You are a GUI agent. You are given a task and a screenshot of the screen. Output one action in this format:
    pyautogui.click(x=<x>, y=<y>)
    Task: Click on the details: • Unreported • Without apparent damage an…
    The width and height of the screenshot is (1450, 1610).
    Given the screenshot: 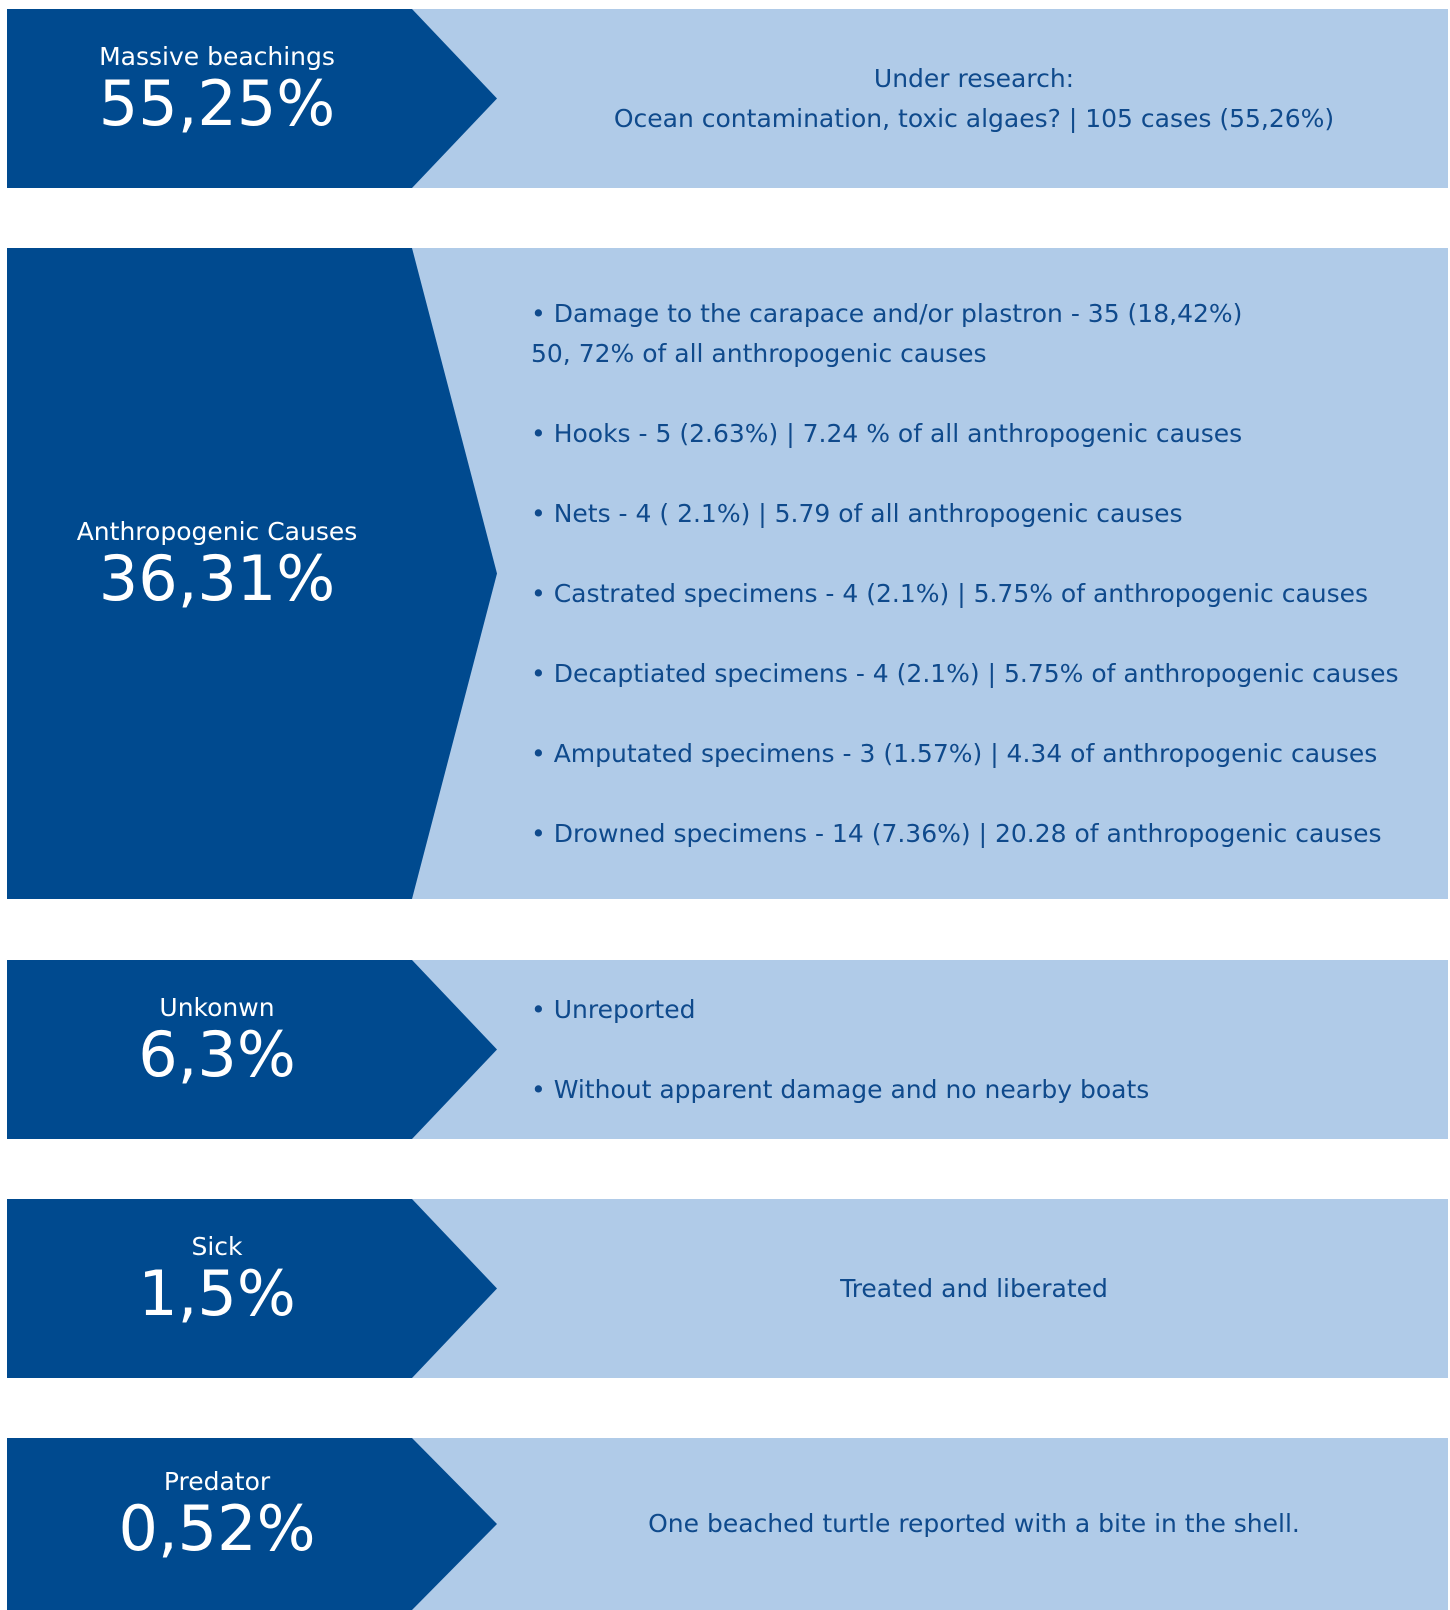 What is the action you would take?
    pyautogui.click(x=989, y=1049)
    